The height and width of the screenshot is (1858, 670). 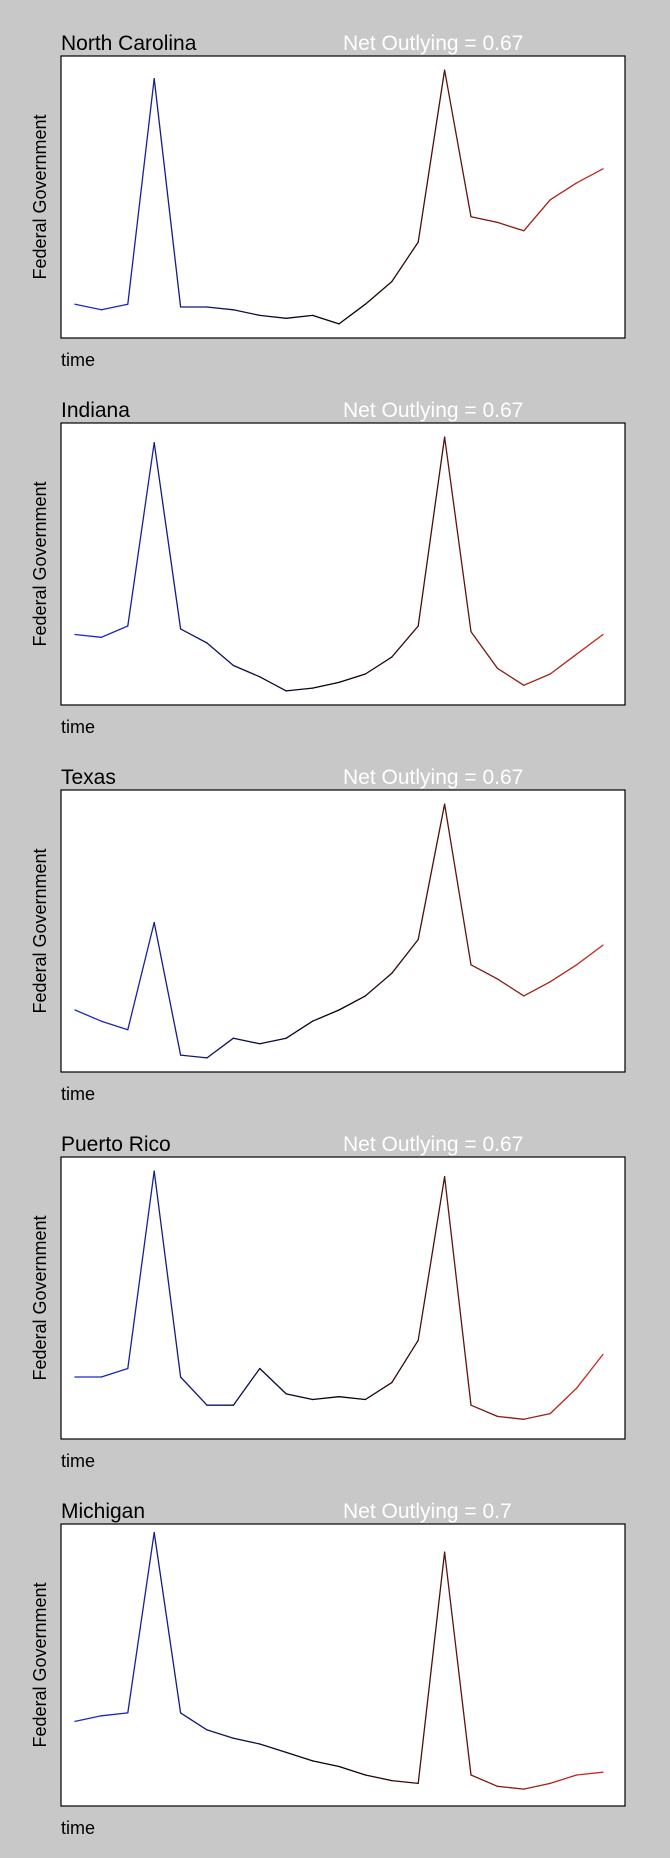 What do you see at coordinates (116, 1144) in the screenshot?
I see `chart-title-3: Puerto Rico` at bounding box center [116, 1144].